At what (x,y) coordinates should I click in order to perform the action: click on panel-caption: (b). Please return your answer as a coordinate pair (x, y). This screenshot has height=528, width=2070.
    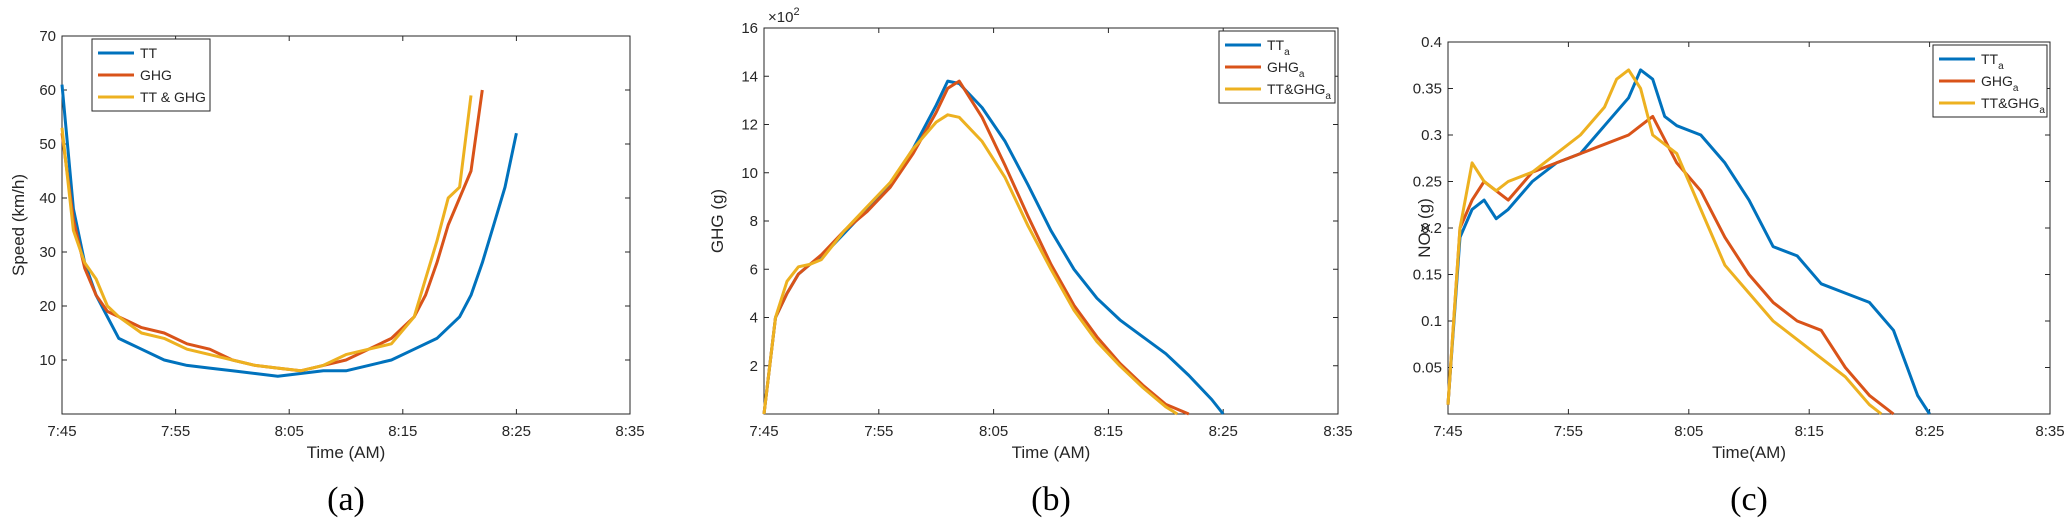
    Looking at the image, I should click on (1051, 499).